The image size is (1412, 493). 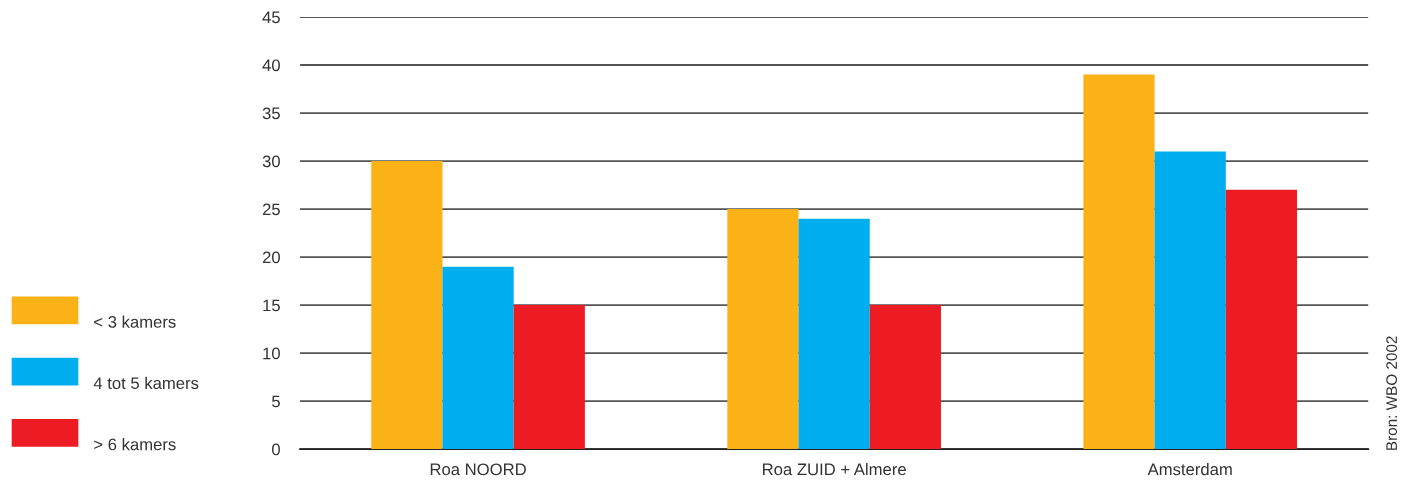 I want to click on y-tick-label: 5, so click(x=276, y=401).